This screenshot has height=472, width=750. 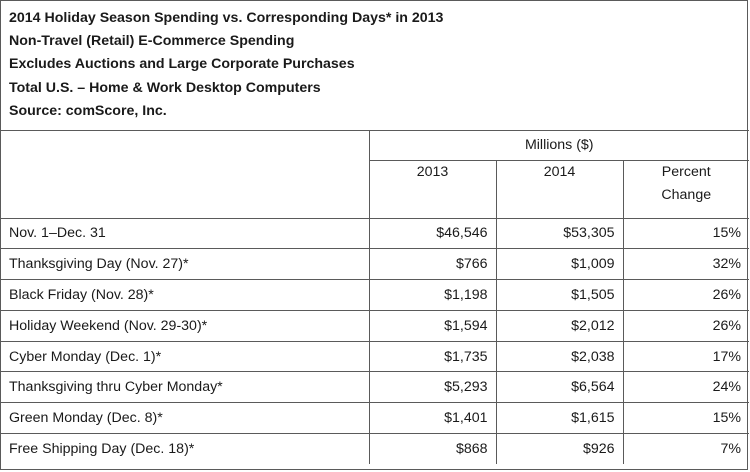 What do you see at coordinates (185, 387) in the screenshot?
I see `row-label: Thanksgiving thru Cyber Monday*` at bounding box center [185, 387].